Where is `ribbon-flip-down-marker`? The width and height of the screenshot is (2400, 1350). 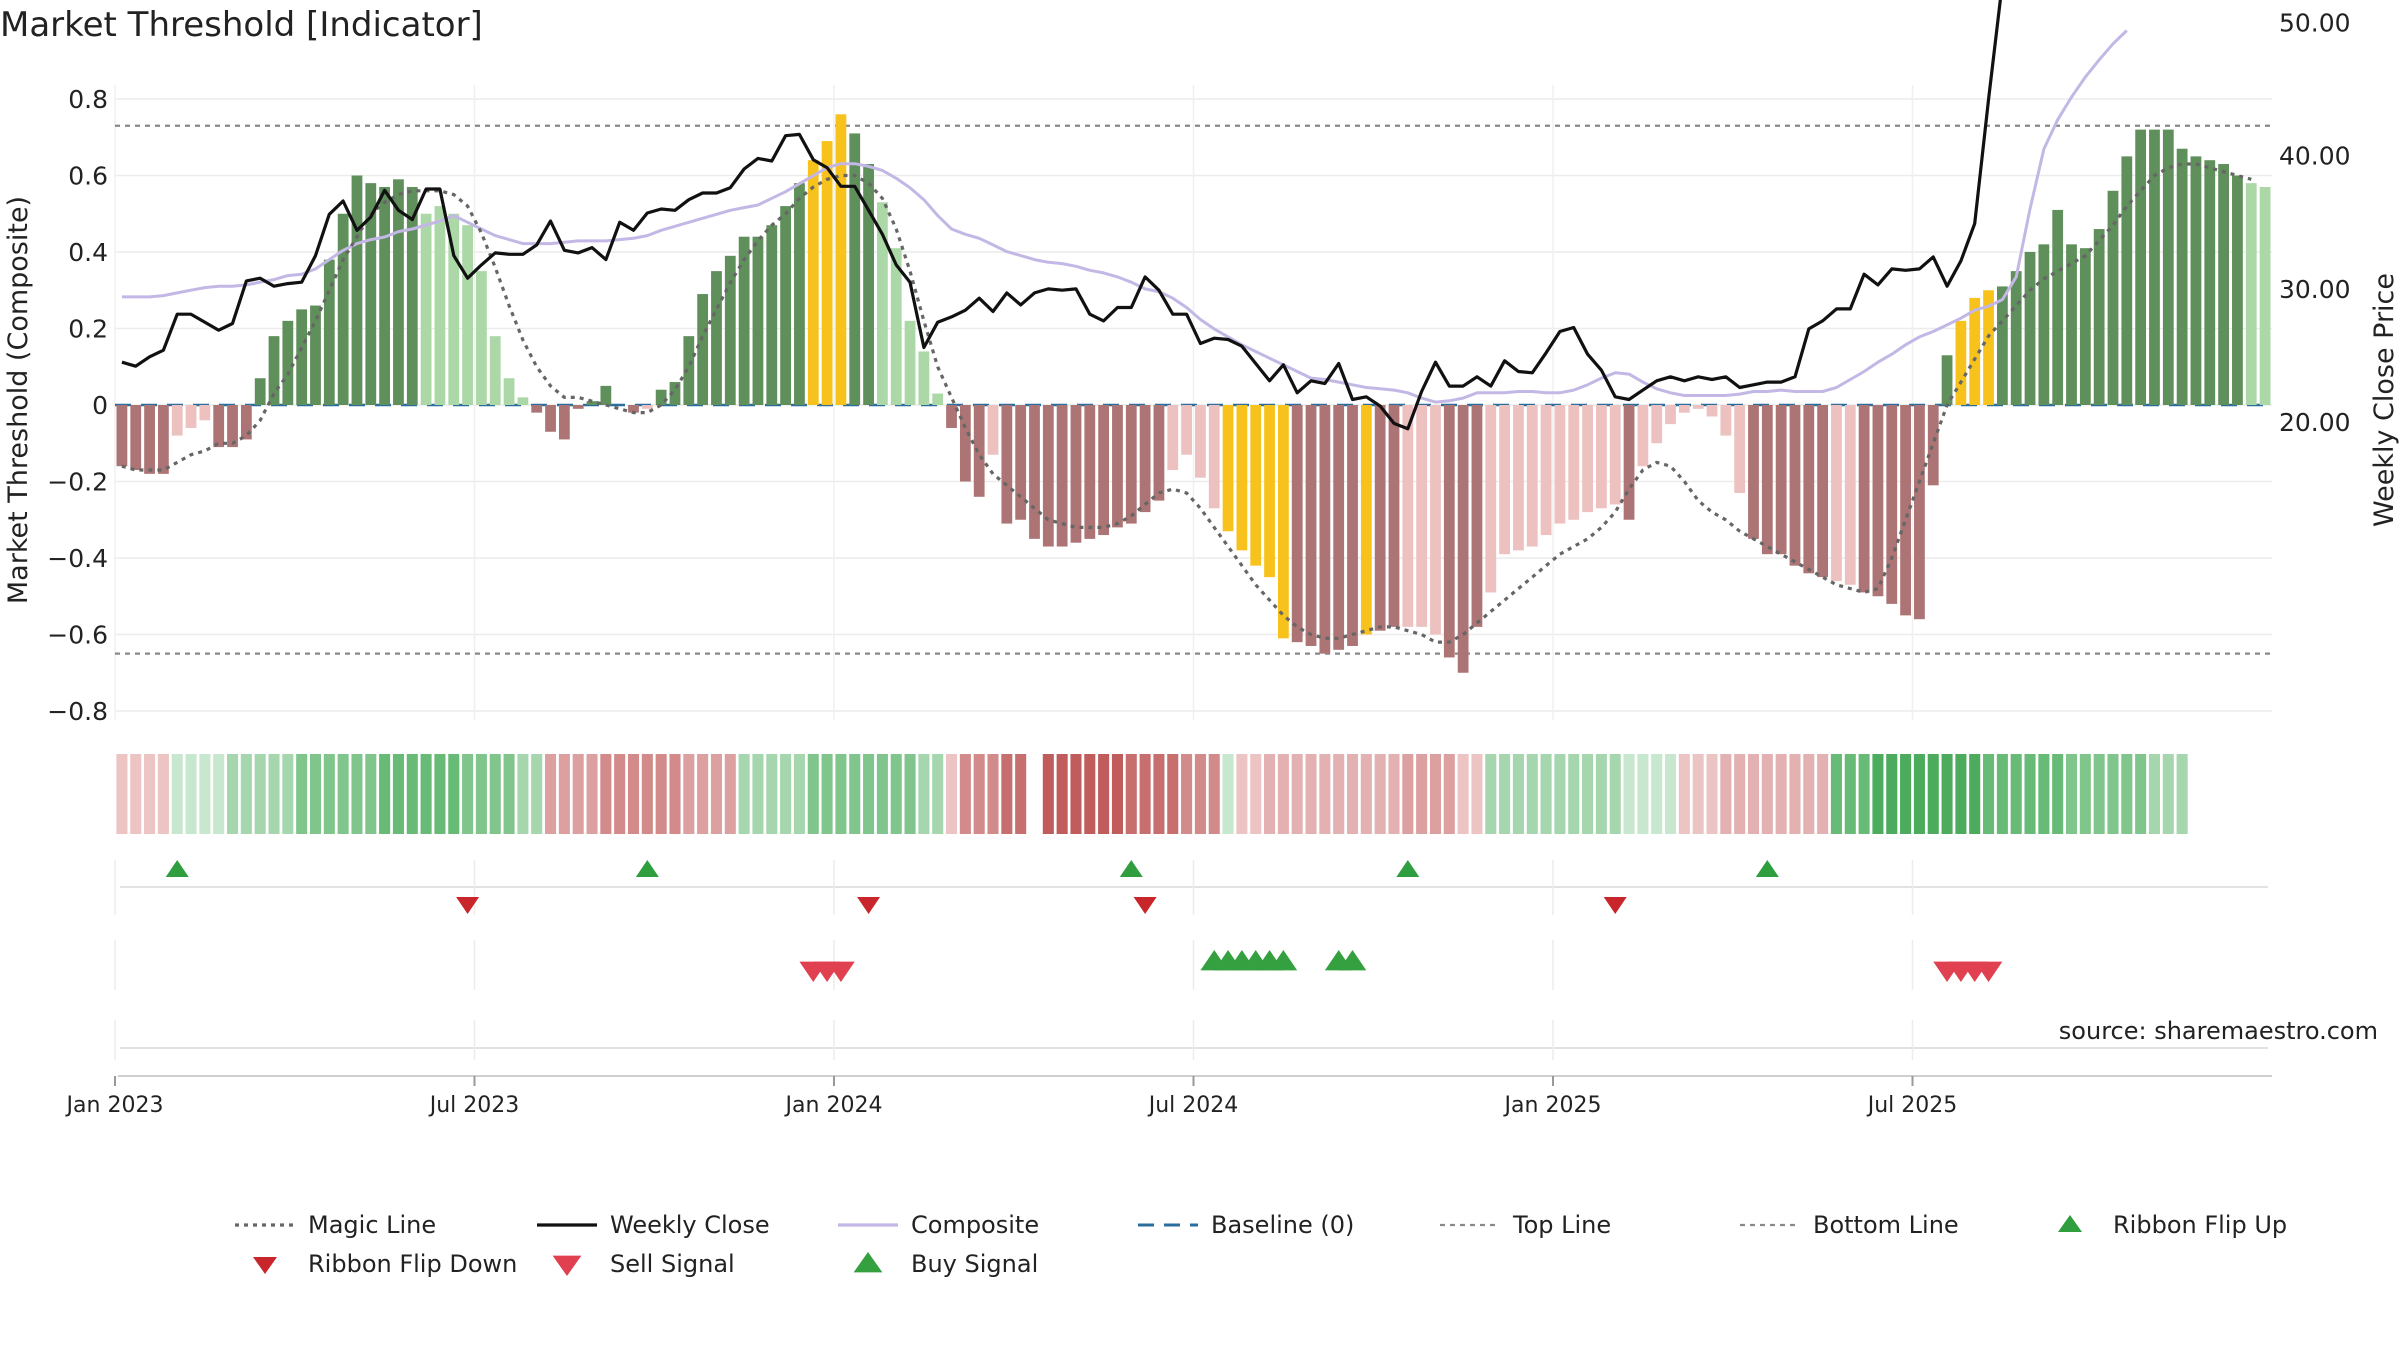
ribbon-flip-down-marker is located at coordinates (468, 905).